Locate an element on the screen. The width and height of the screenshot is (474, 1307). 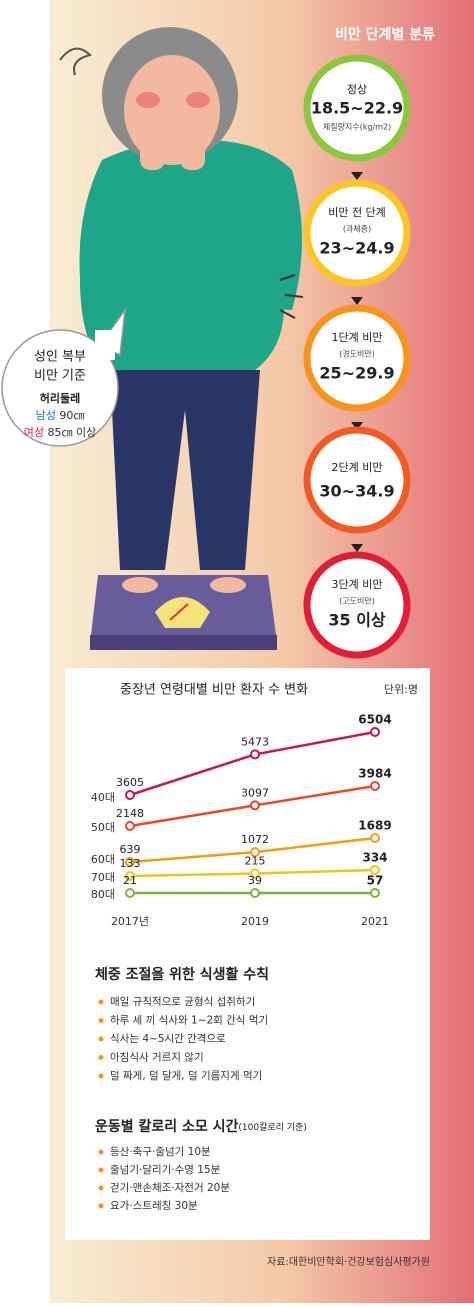
bubble-female: 여성 85㎝ 이상 is located at coordinates (60, 432).